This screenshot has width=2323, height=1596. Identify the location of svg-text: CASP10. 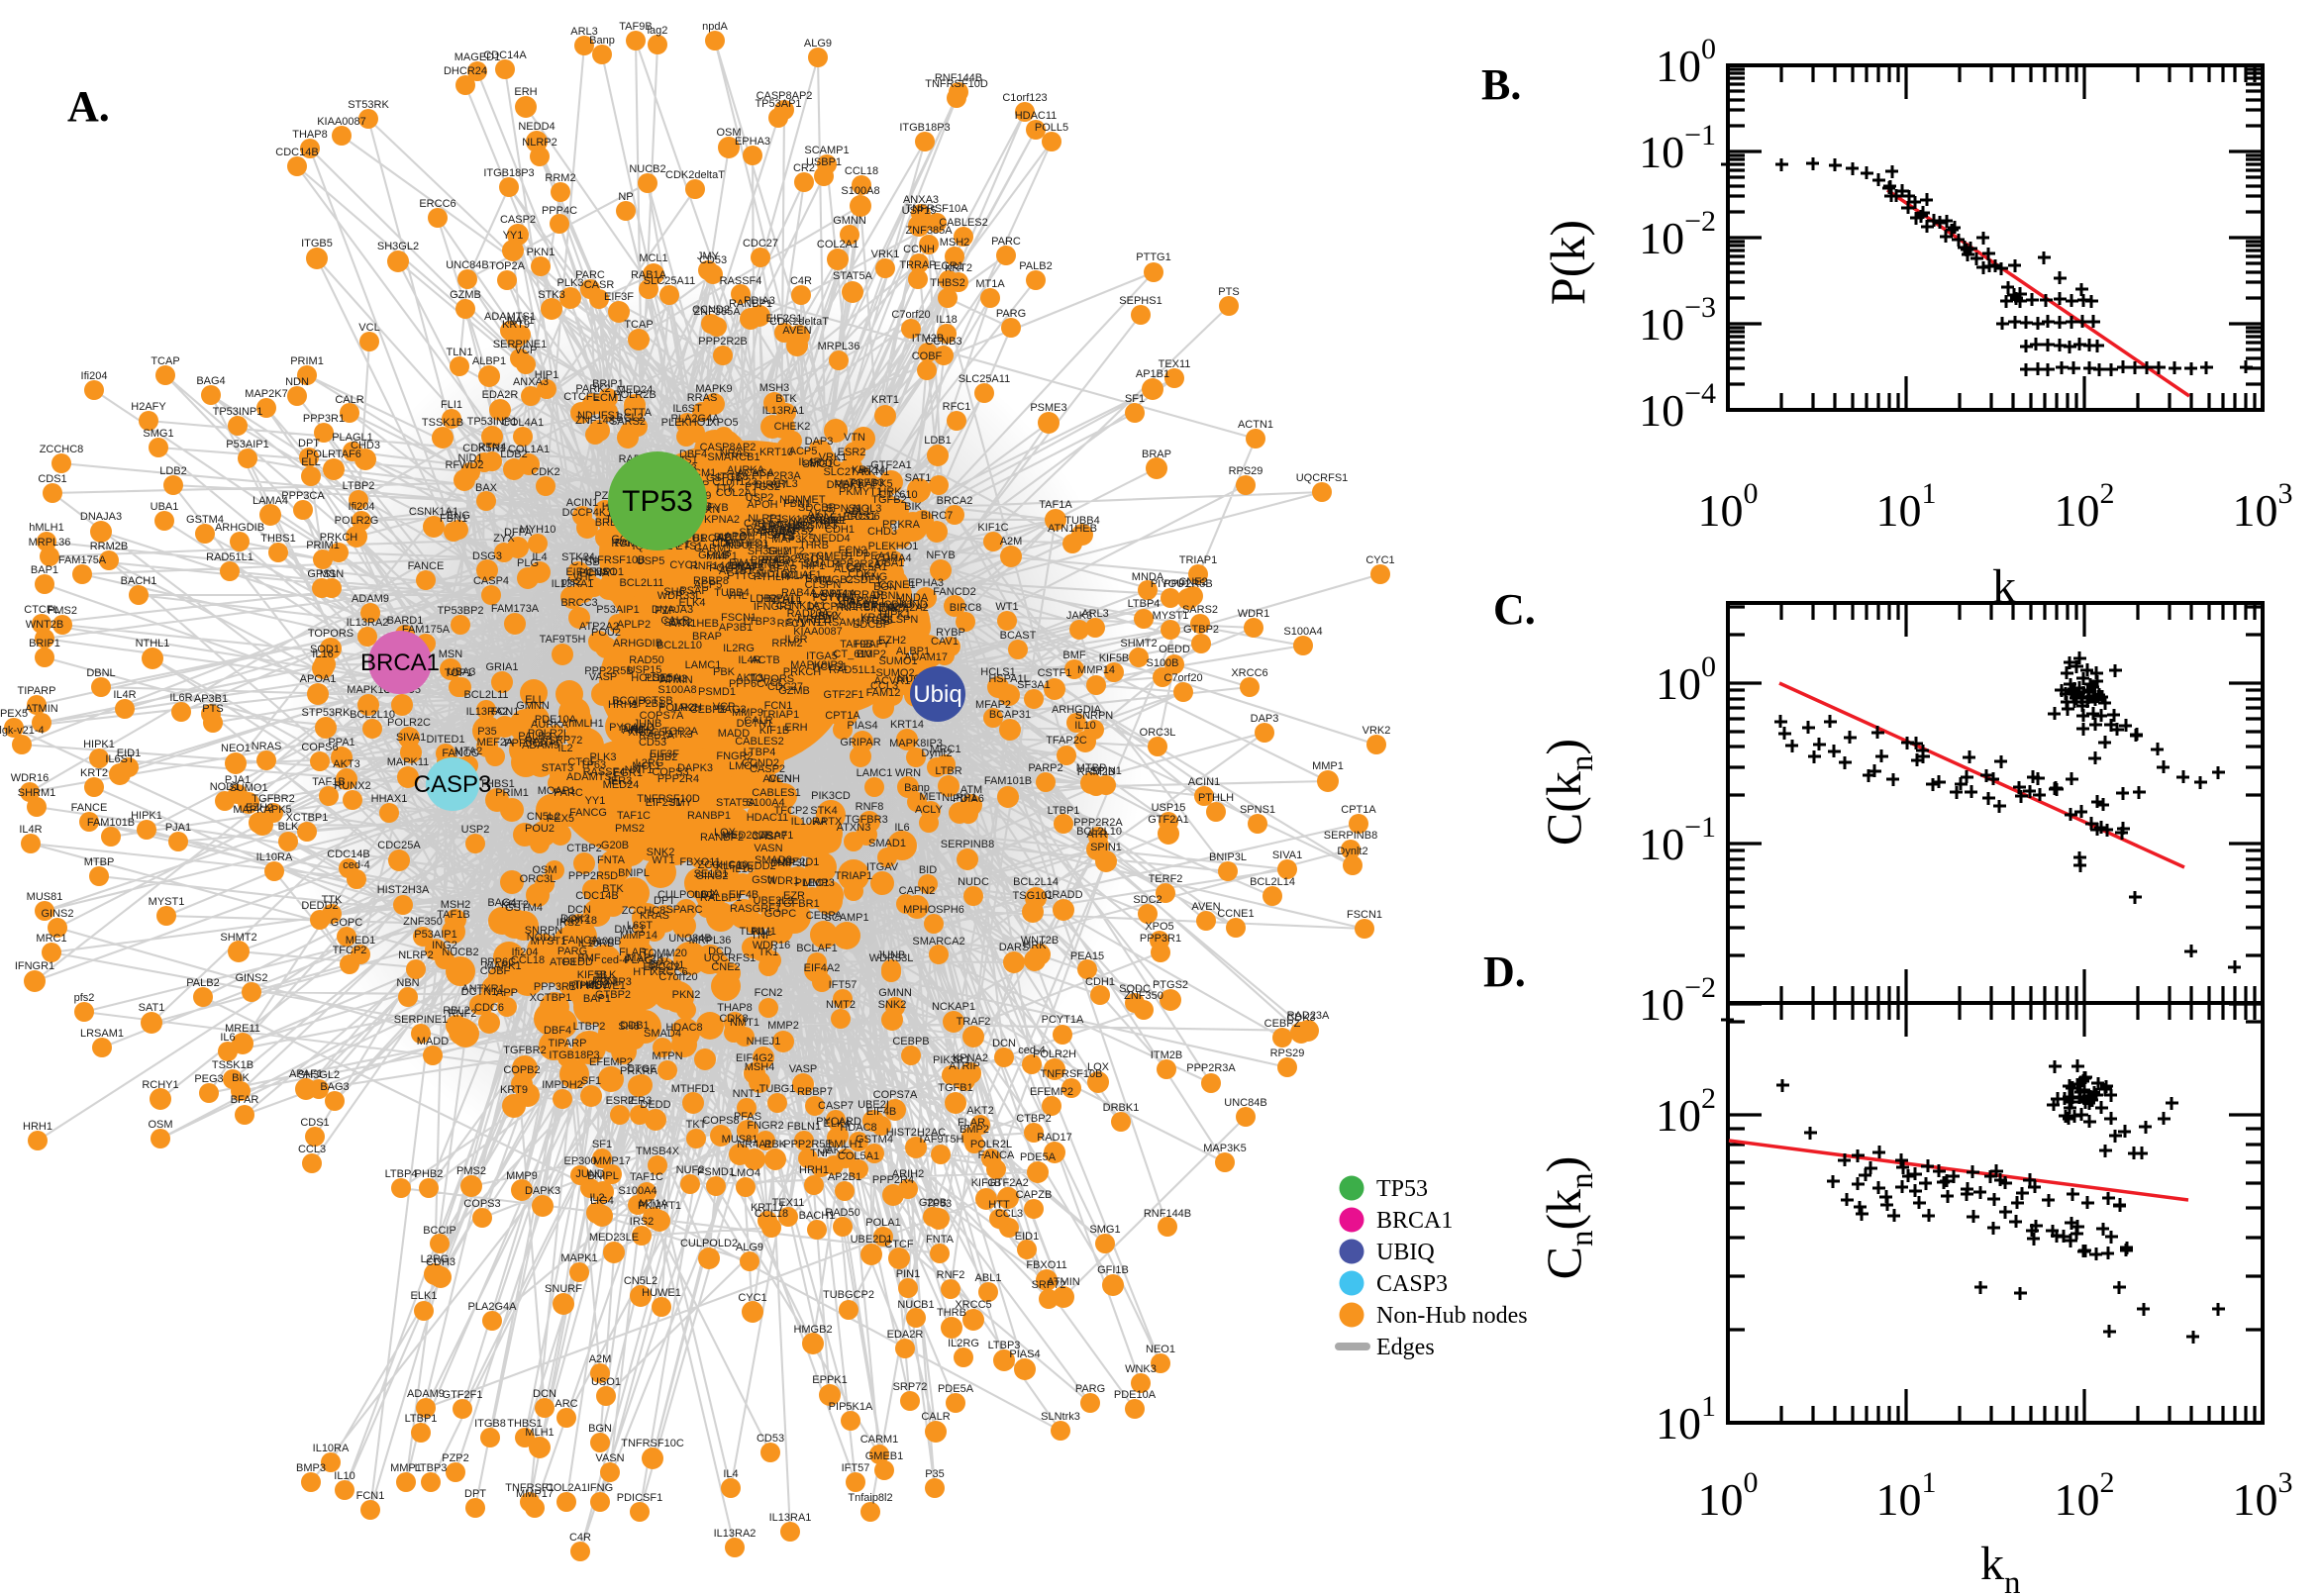
(792, 529).